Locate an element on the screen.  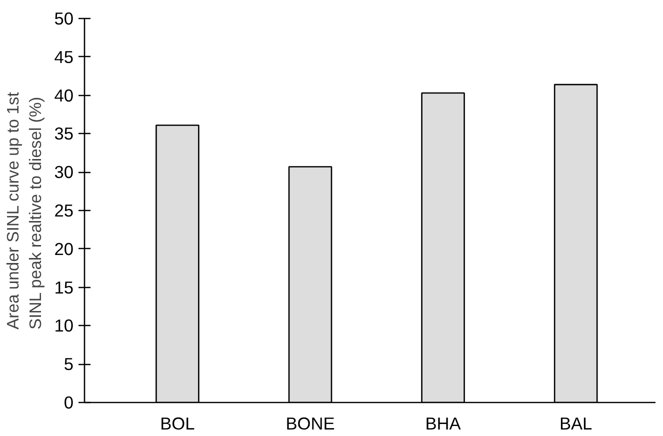
y-tick-label: 50 is located at coordinates (64, 18).